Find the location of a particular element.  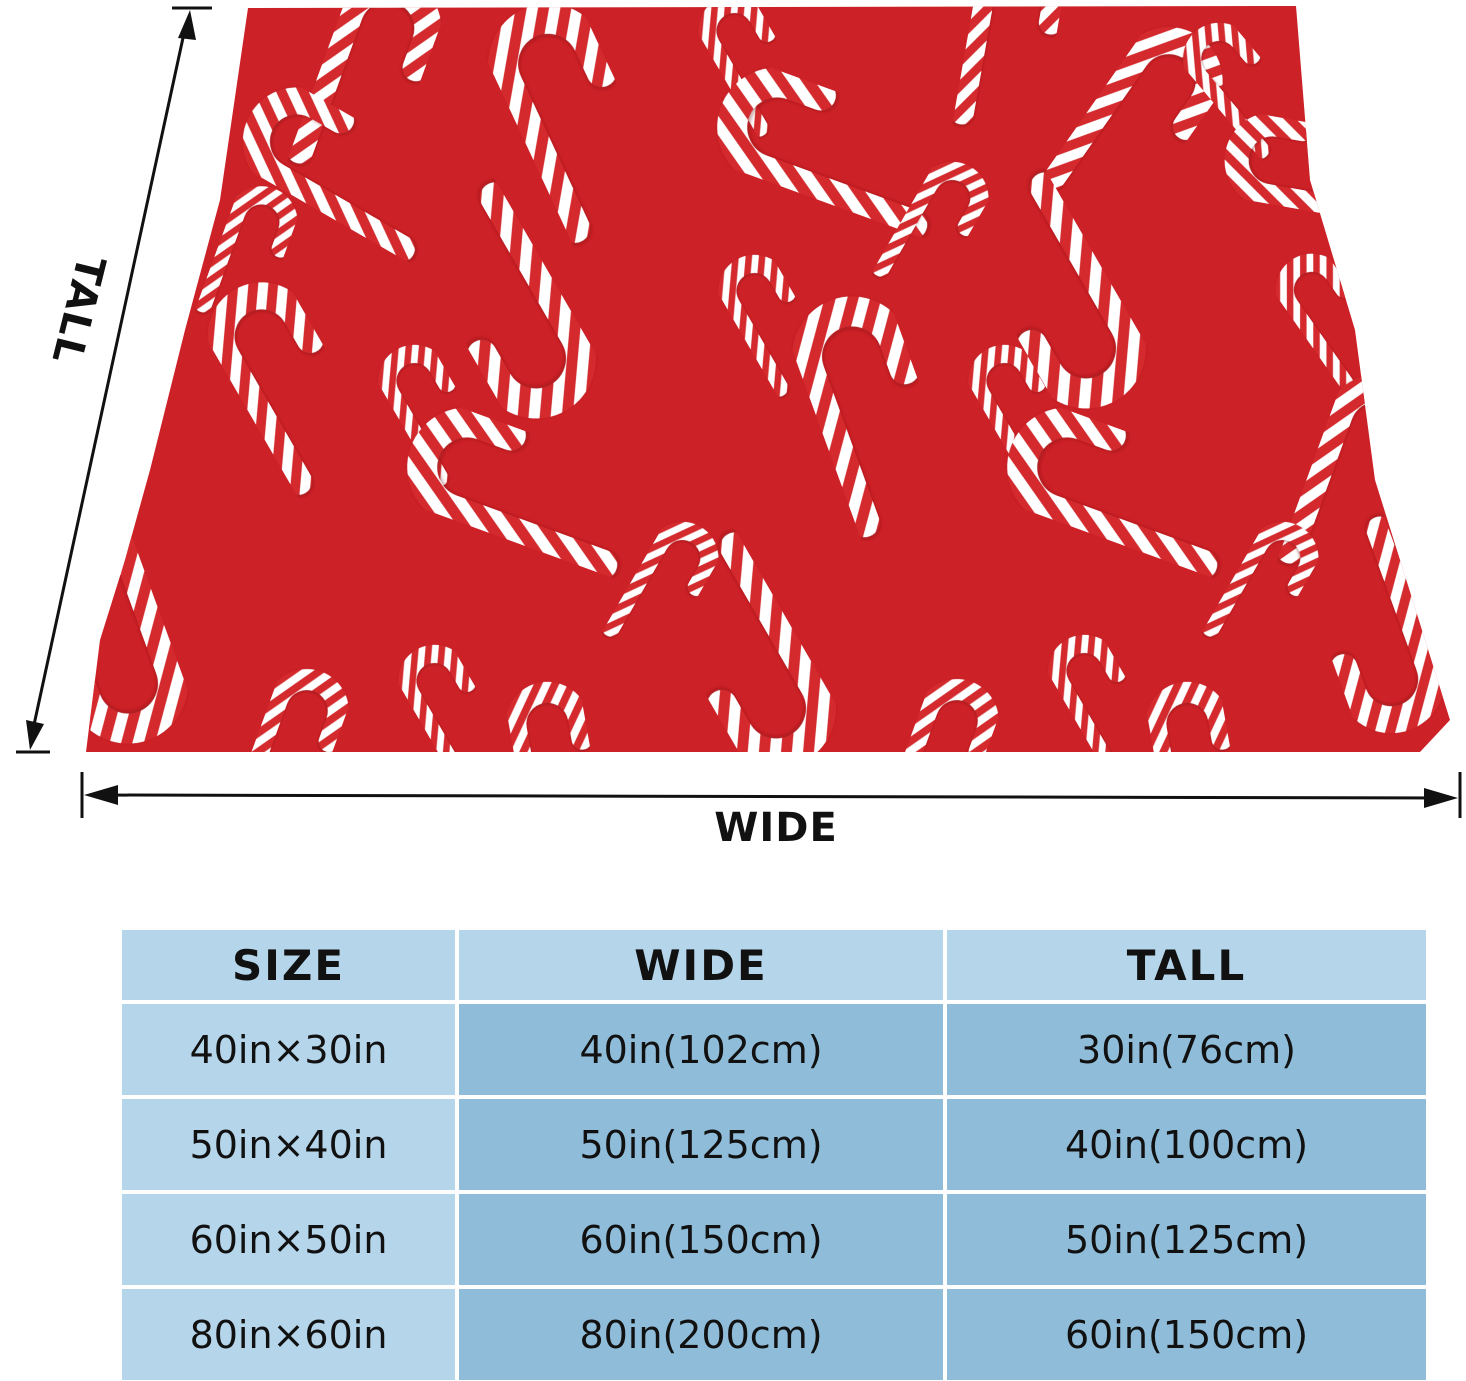

row-1-tall: 30in(76cm) is located at coordinates (1186, 1049).